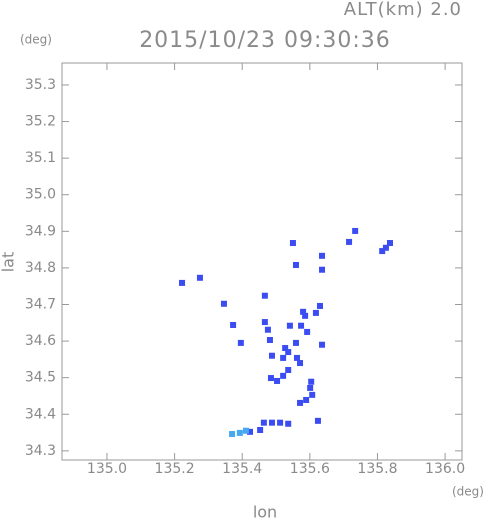 The height and width of the screenshot is (521, 491). What do you see at coordinates (265, 512) in the screenshot?
I see `x-axis-label: lon` at bounding box center [265, 512].